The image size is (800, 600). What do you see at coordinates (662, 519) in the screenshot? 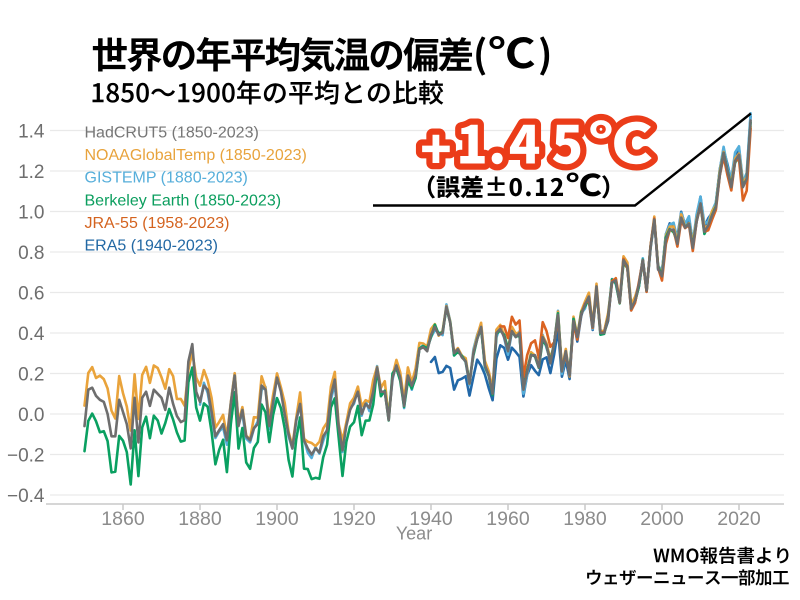
I see `svg-text: 2000` at bounding box center [662, 519].